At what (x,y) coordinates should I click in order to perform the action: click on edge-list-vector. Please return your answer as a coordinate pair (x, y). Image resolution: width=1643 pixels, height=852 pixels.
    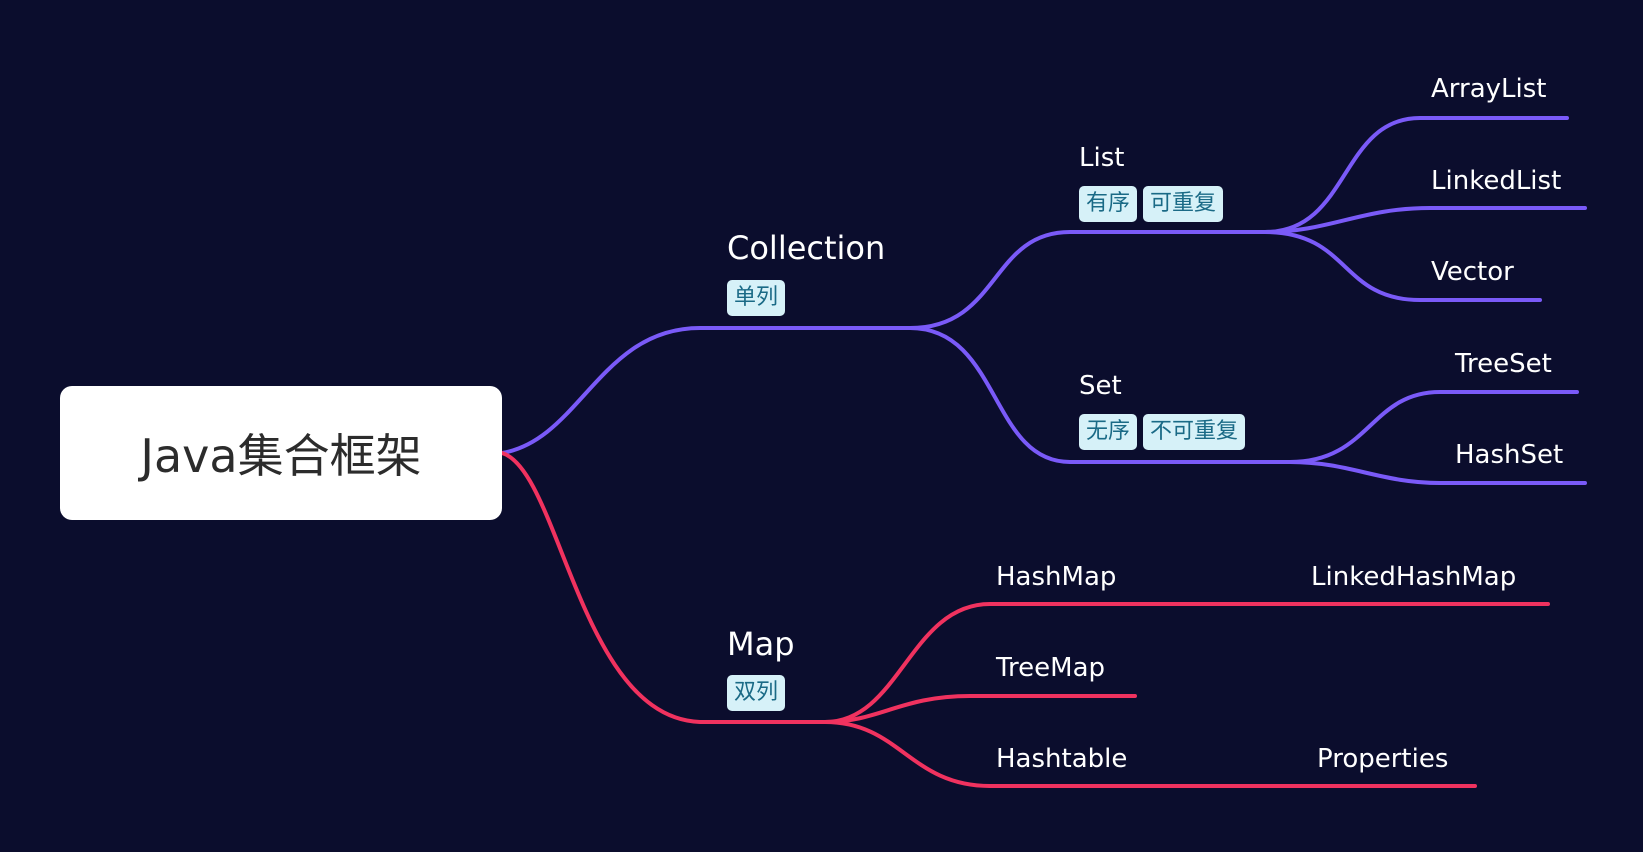
    Looking at the image, I should click on (1402, 266).